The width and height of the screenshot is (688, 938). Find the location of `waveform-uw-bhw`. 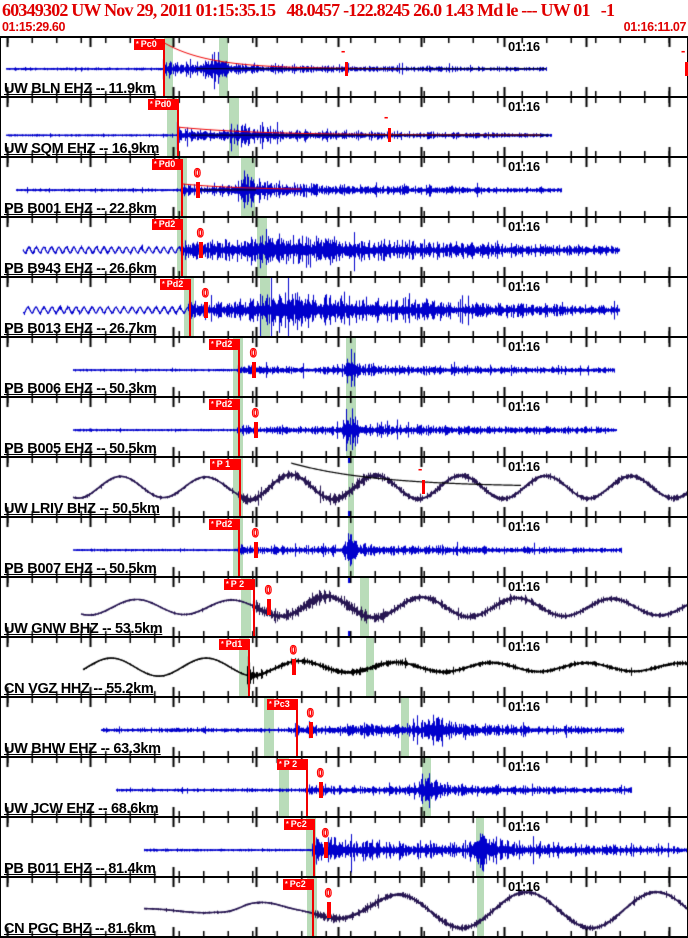

waveform-uw-bhw is located at coordinates (344, 727).